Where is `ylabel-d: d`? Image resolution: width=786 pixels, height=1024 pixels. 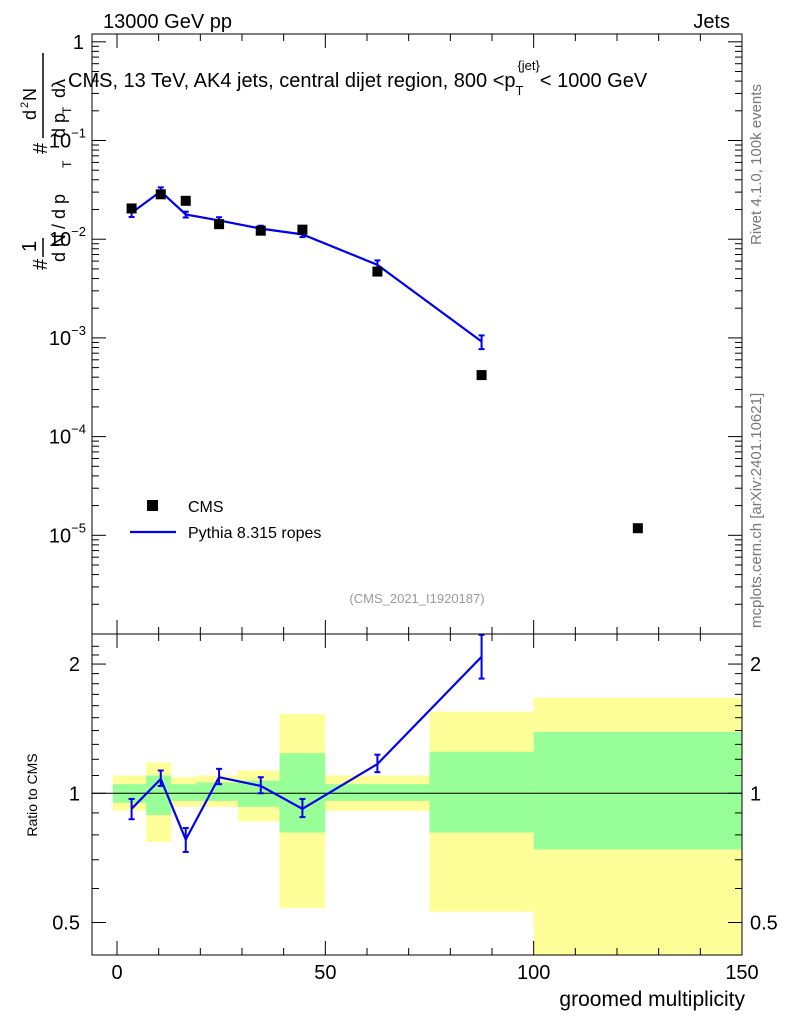
ylabel-d: d is located at coordinates (30, 115).